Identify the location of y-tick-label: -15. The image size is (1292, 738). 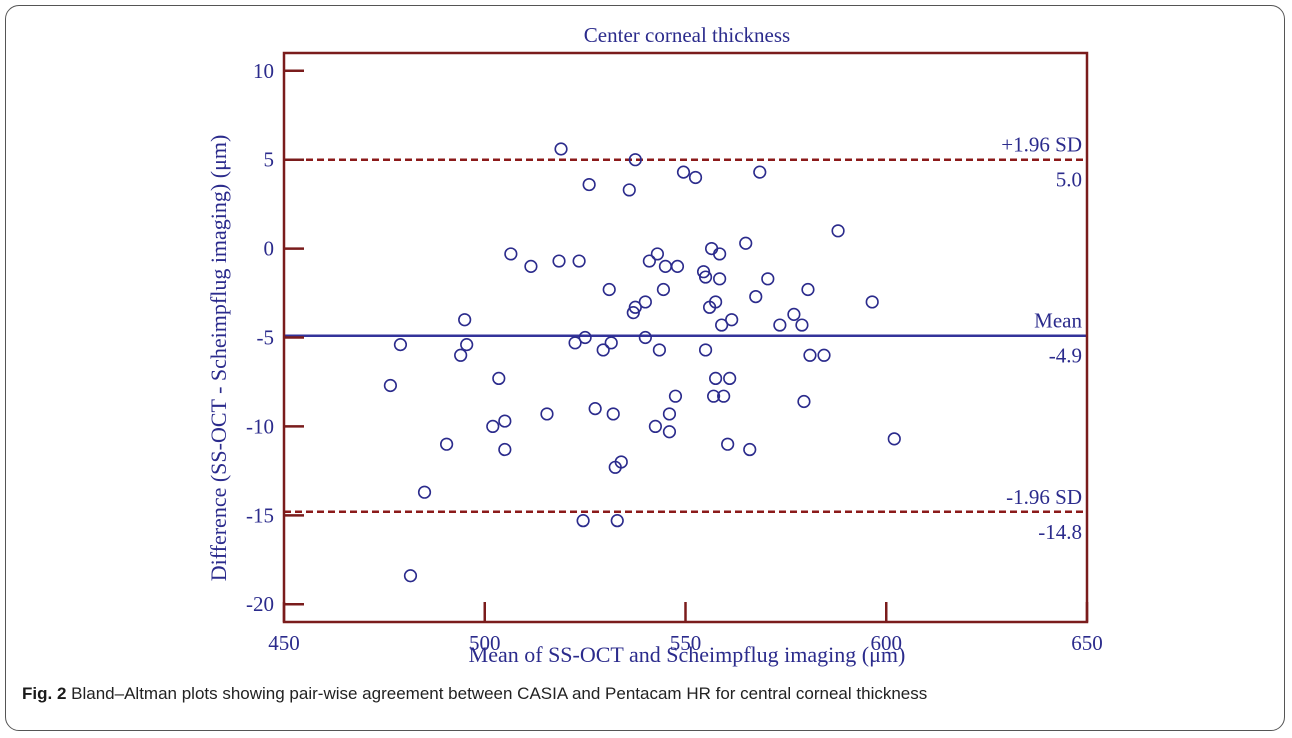
(260, 515).